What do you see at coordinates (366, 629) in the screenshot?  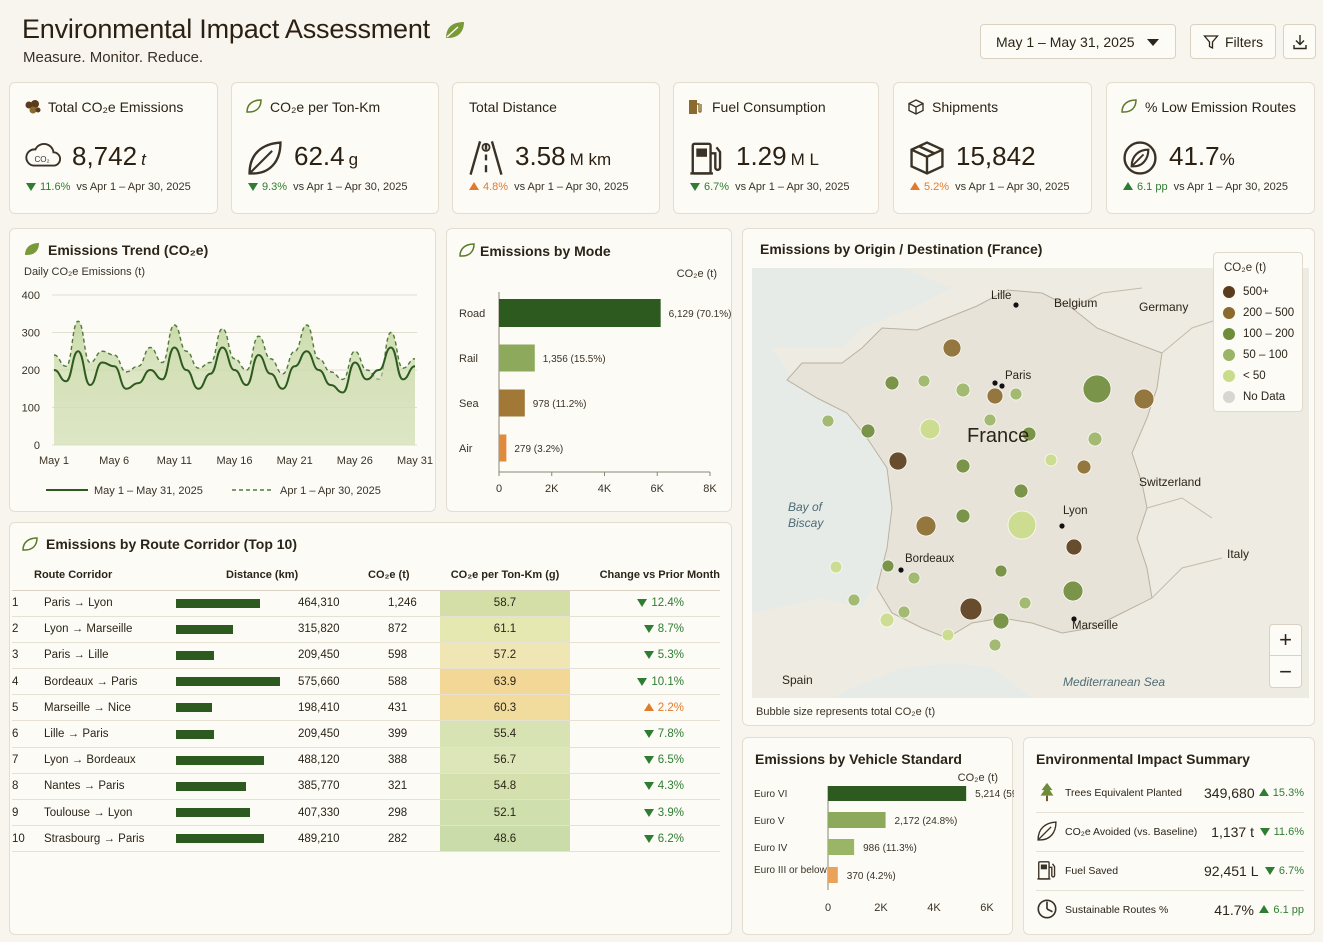 I see `table-row: 2 Lyon → Marseille 315,820 872 61.1 8.7%` at bounding box center [366, 629].